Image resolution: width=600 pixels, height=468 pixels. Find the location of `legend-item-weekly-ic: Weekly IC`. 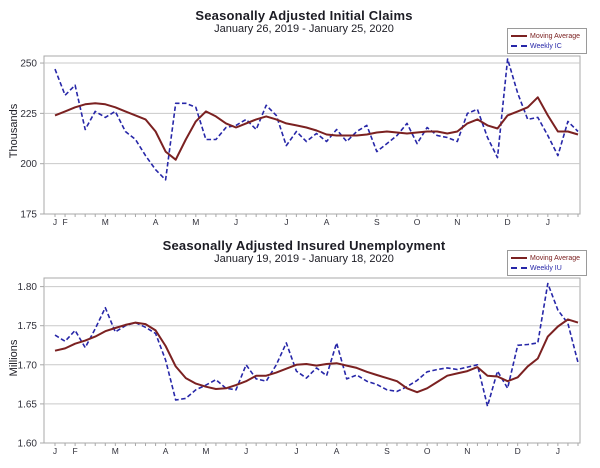

legend-item-weekly-ic: Weekly IC is located at coordinates (547, 46).